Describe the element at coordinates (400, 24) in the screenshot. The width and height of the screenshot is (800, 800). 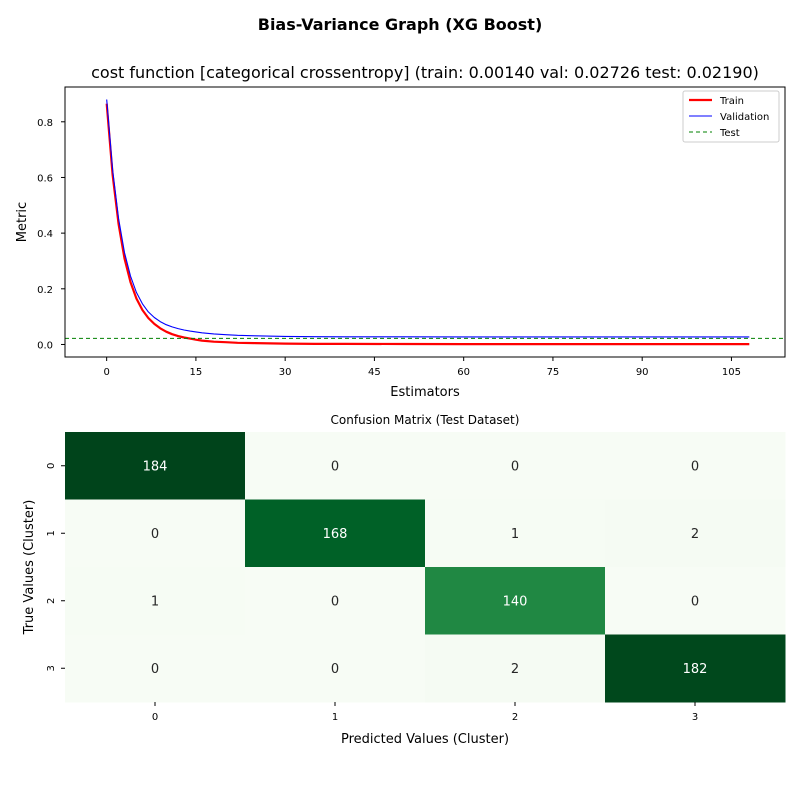
I see `figure-title: Bias-Variance Graph (XG Boost)` at that location.